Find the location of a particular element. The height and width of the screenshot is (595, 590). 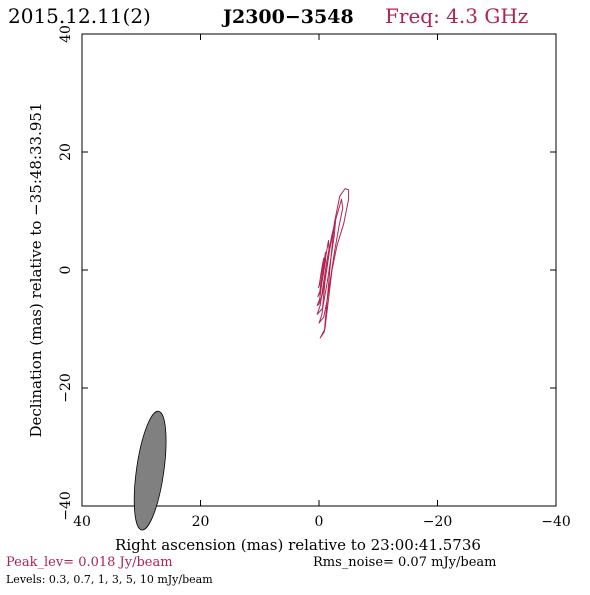

beam-ellipse-group is located at coordinates (150, 470).